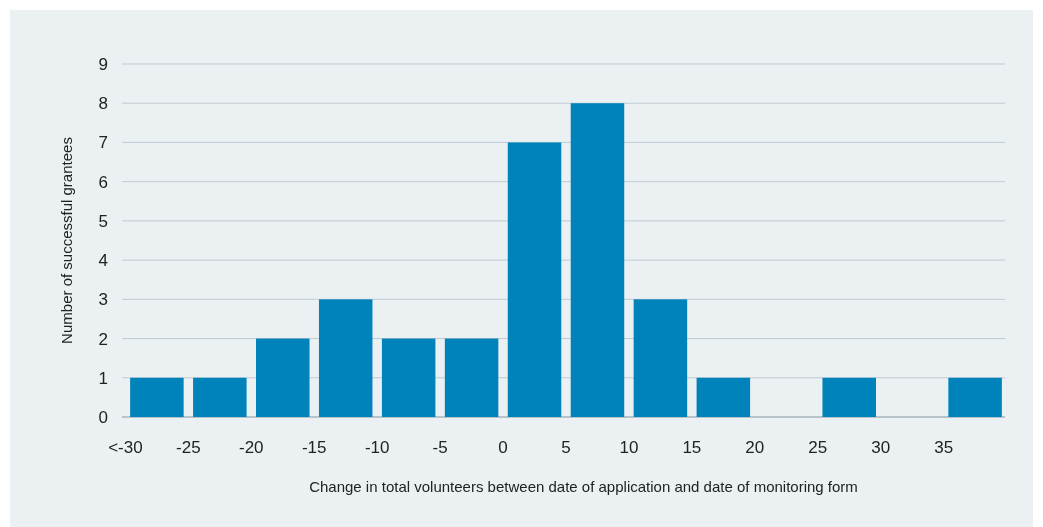 The image size is (1043, 527). I want to click on x-tick-label: 25, so click(818, 447).